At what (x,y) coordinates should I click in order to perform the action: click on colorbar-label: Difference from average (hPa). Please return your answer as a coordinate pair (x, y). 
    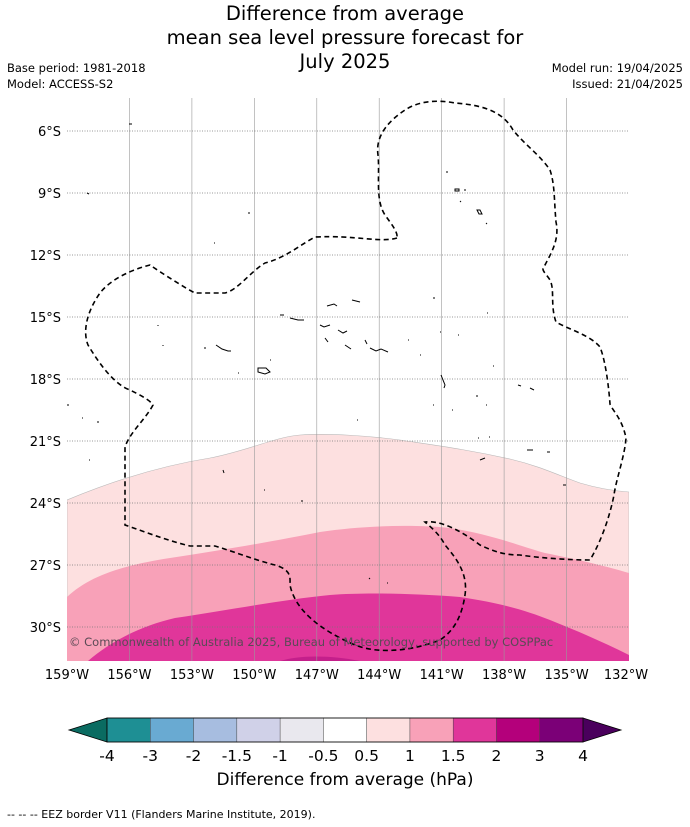
    Looking at the image, I should click on (345, 780).